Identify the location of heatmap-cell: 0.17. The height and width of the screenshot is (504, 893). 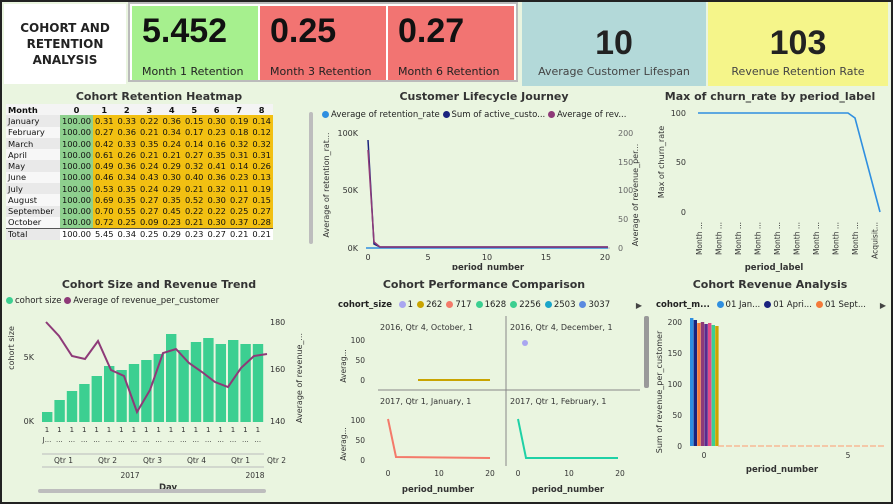
(194, 132).